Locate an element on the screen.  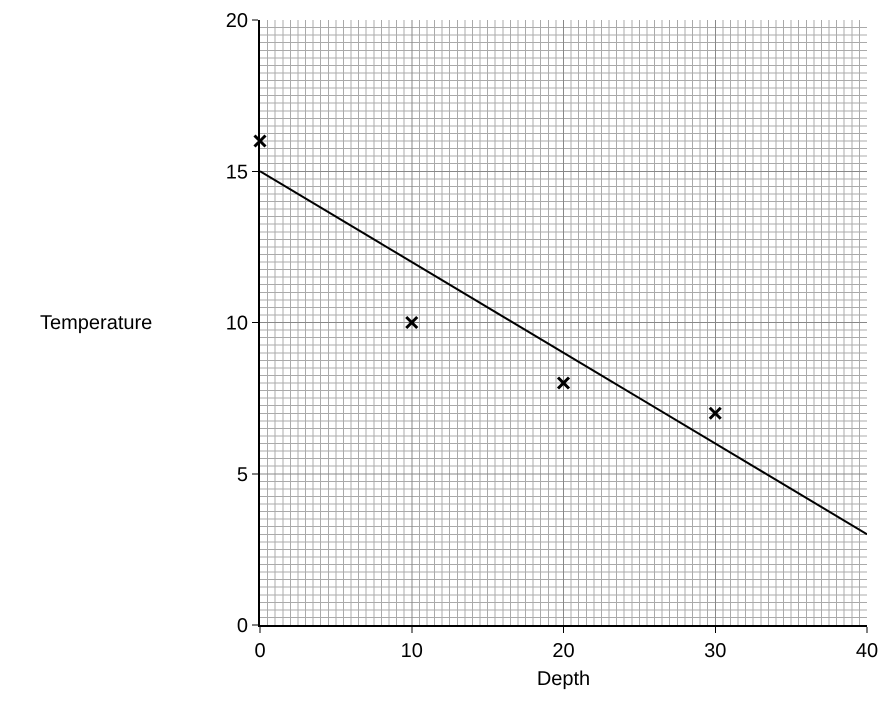
y-tick-label: 5 is located at coordinates (242, 475).